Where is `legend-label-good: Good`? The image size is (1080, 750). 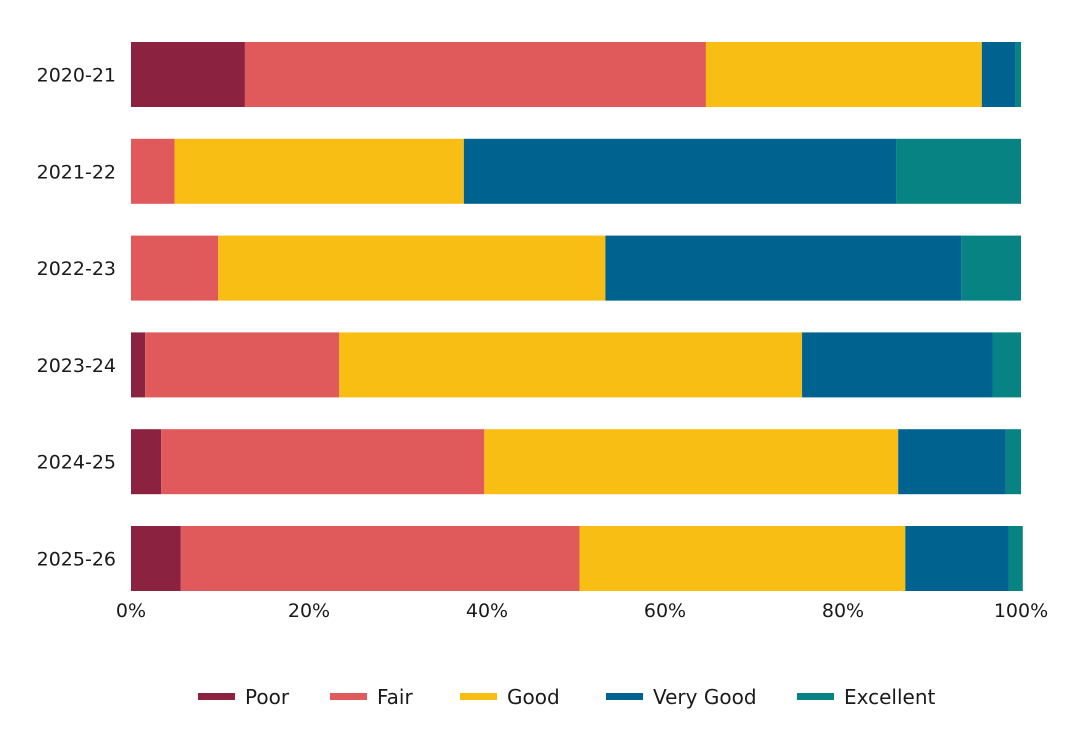
legend-label-good: Good is located at coordinates (533, 697).